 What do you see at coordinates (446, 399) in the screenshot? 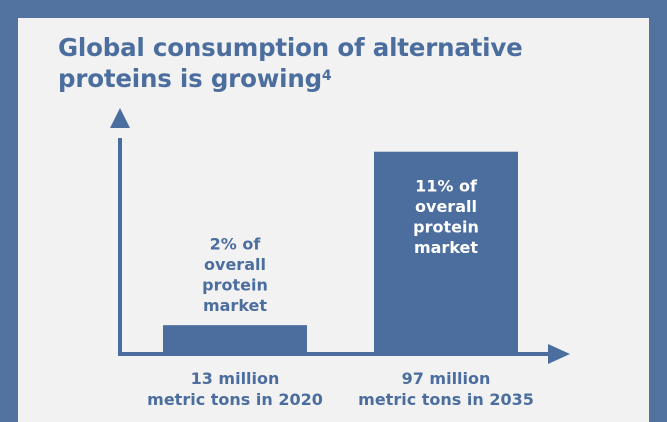
I see `category-label-line: metric tons in 2035` at bounding box center [446, 399].